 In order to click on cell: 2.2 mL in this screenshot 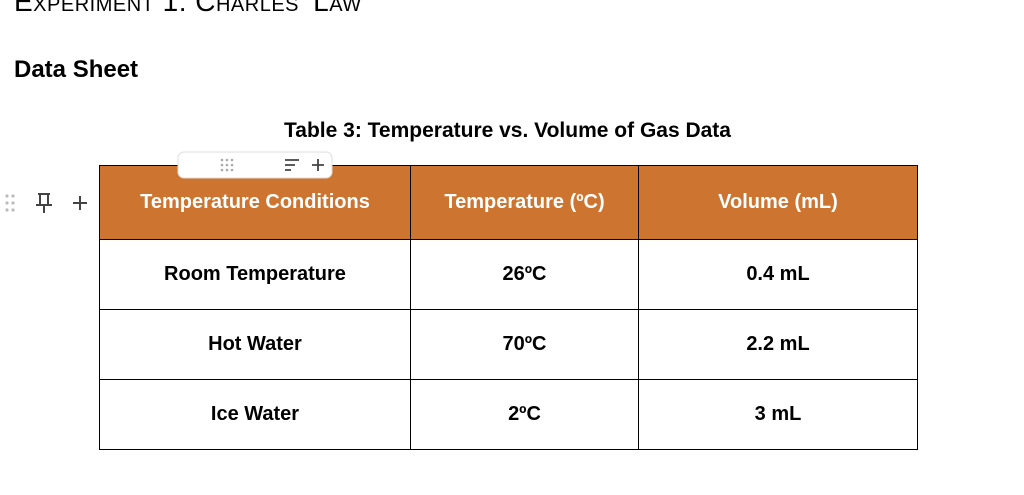, I will do `click(778, 344)`.